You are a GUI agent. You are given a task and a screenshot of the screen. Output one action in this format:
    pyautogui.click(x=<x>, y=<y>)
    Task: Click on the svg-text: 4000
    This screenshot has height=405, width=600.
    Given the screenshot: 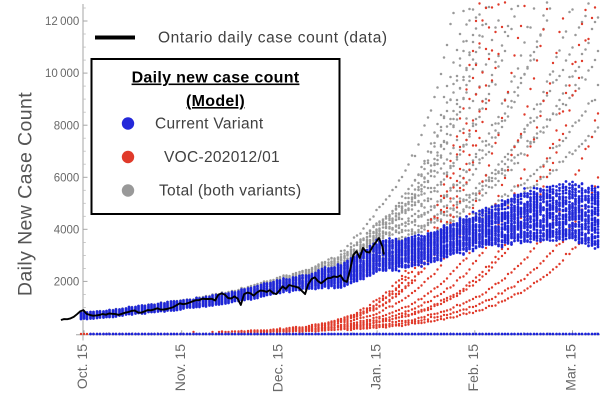 What is the action you would take?
    pyautogui.click(x=67, y=230)
    